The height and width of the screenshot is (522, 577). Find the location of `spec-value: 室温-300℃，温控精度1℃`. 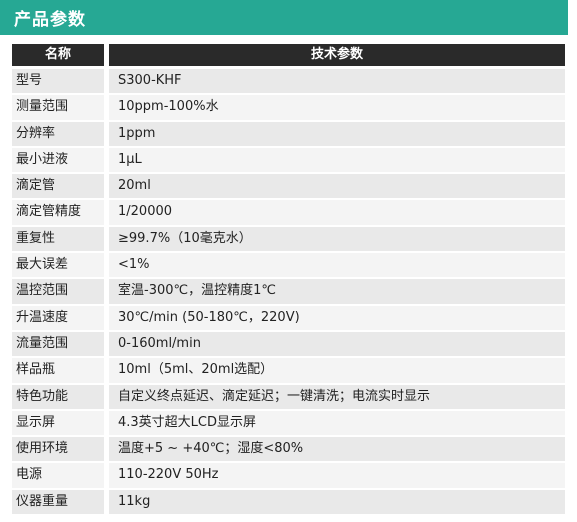

spec-value: 室温-300℃，温控精度1℃ is located at coordinates (337, 291).